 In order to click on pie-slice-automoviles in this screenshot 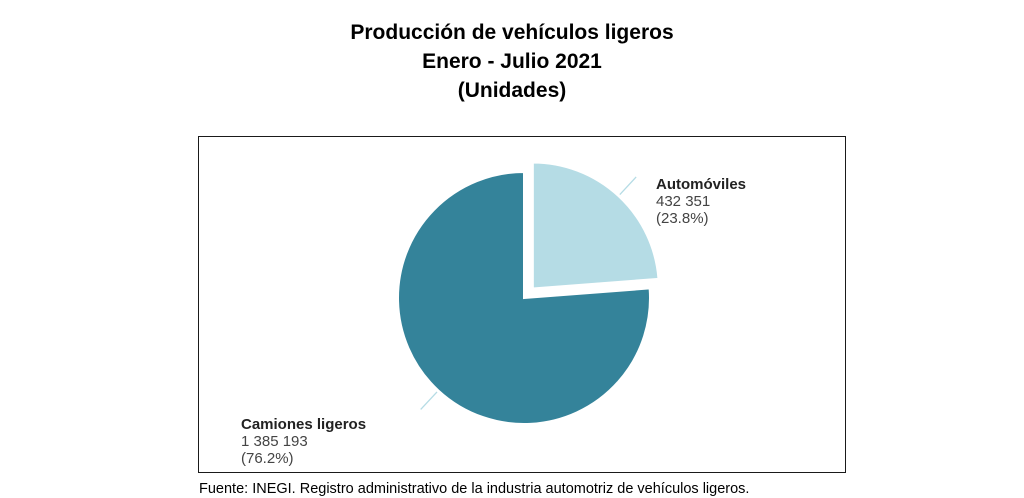, I will do `click(595, 225)`.